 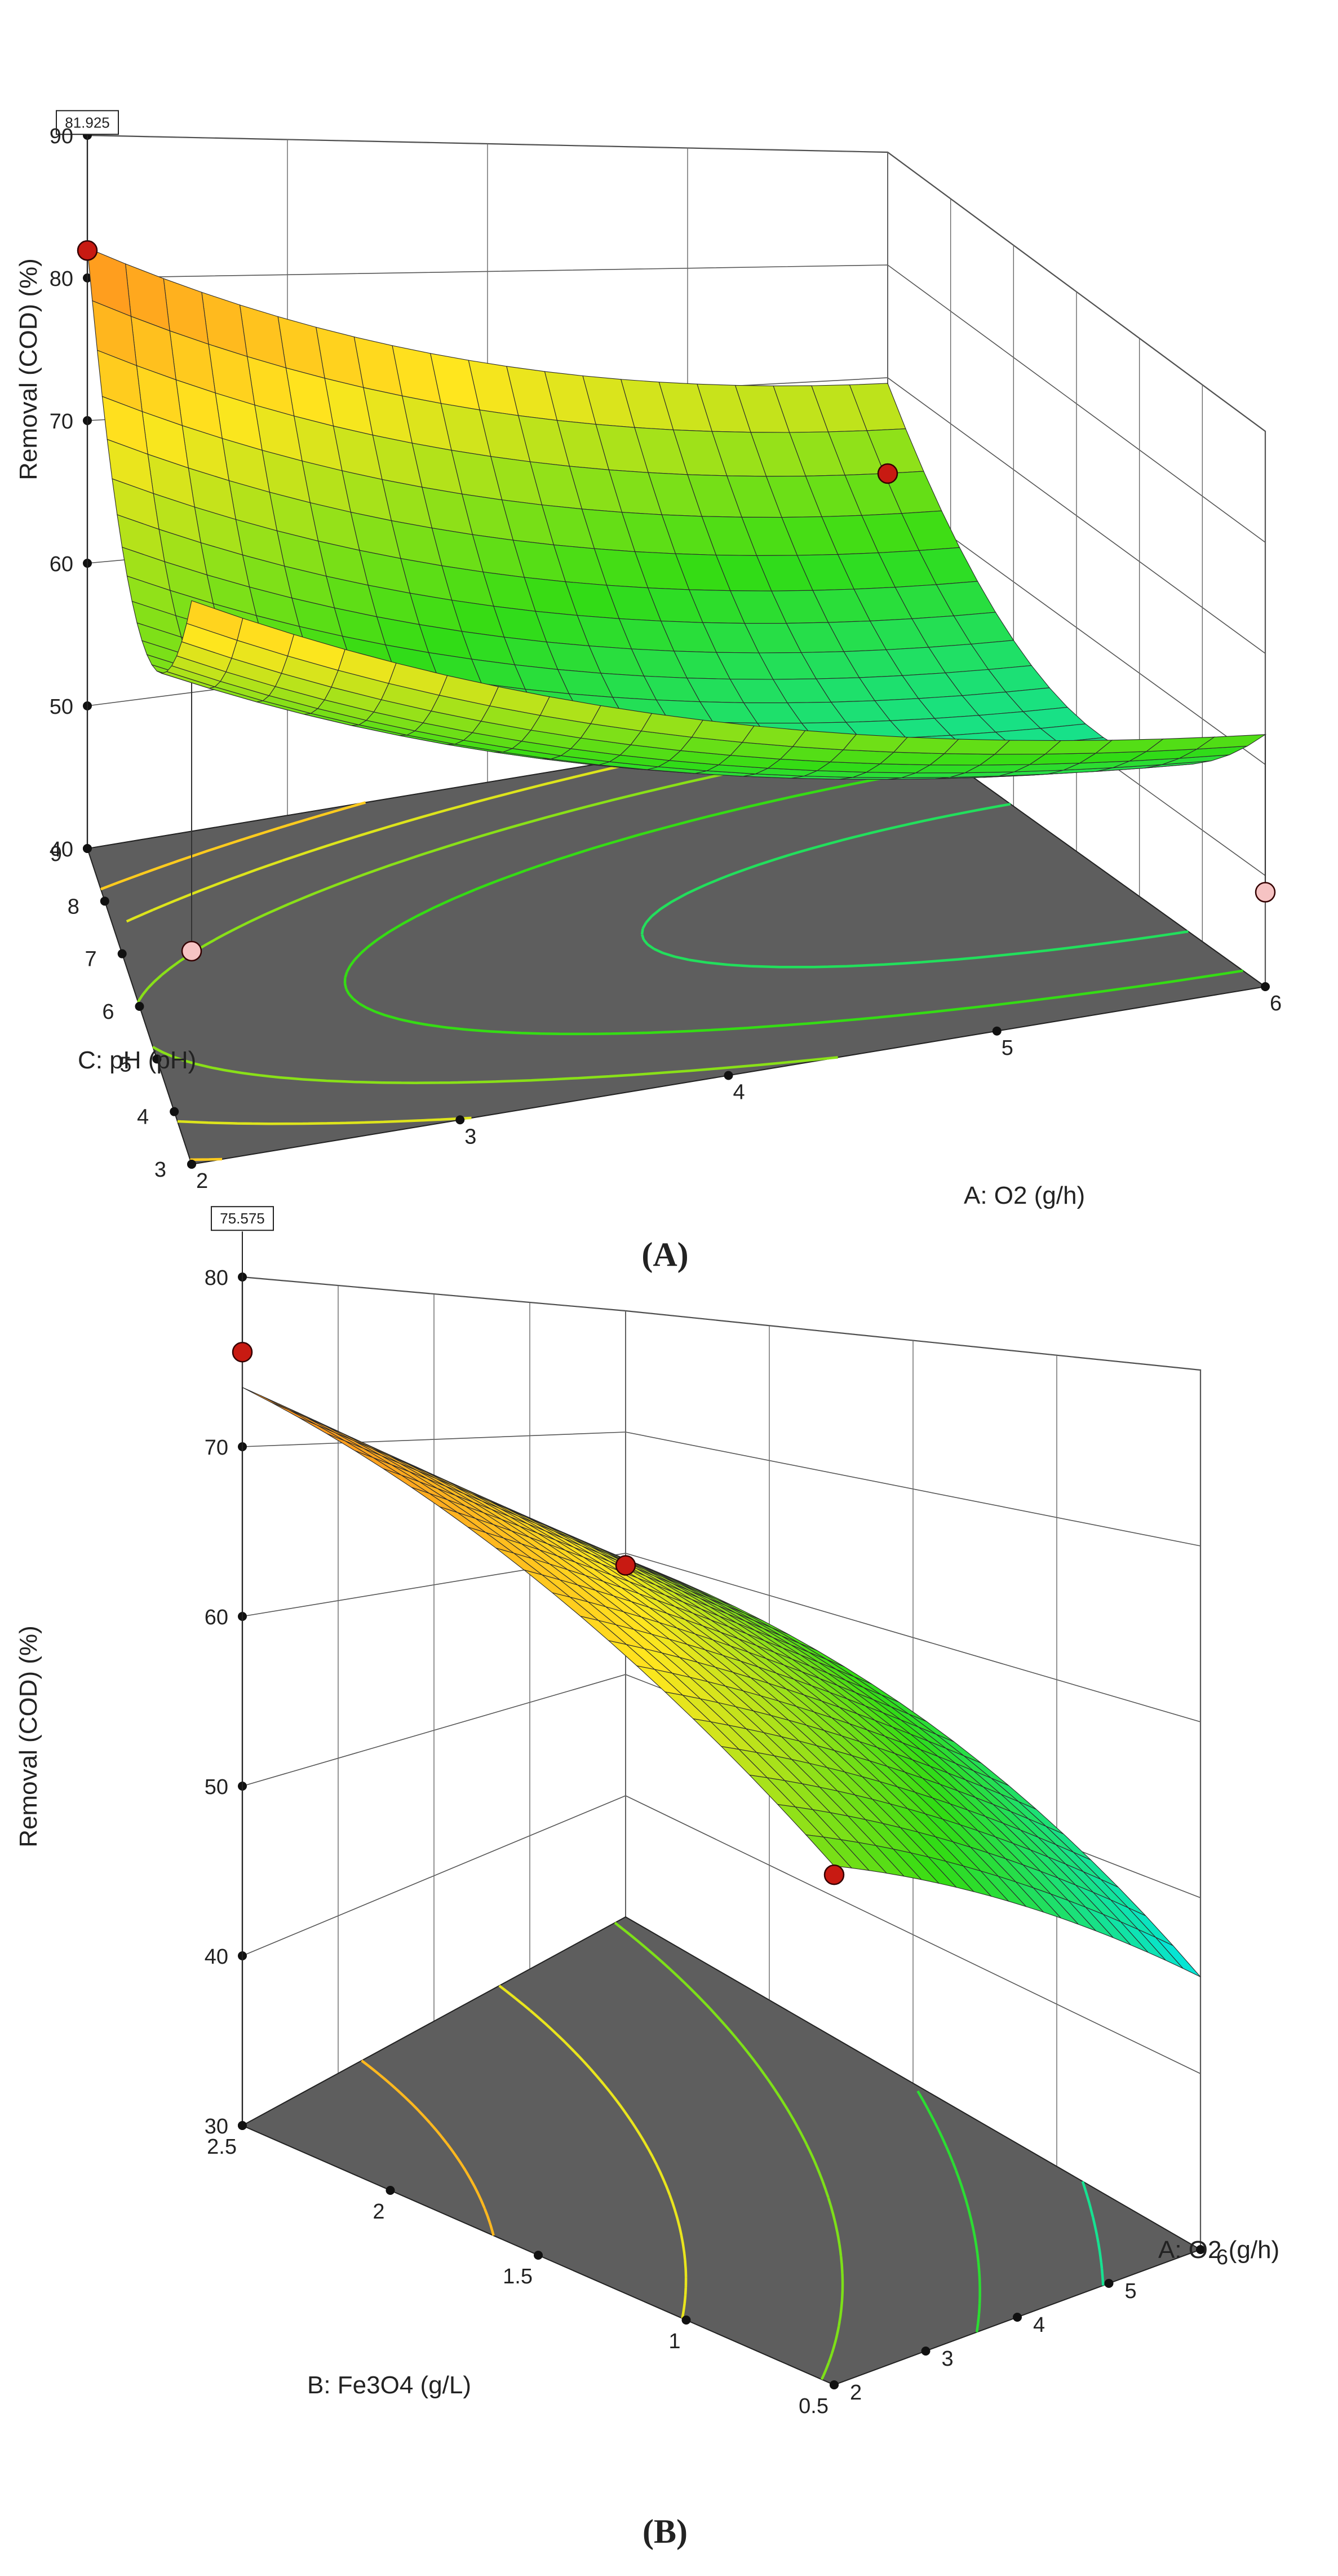 What do you see at coordinates (222, 2147) in the screenshot?
I see `y-tick-label: 2.5` at bounding box center [222, 2147].